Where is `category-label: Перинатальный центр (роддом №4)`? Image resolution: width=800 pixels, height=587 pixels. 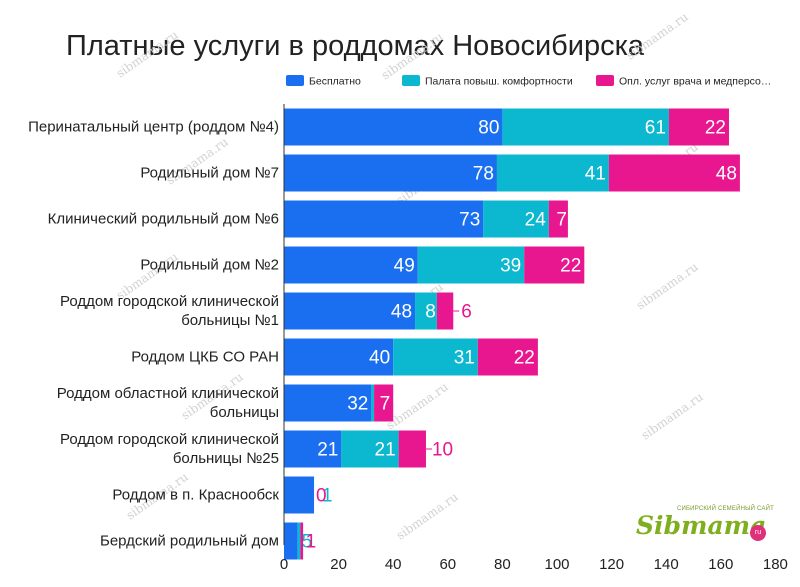
category-label: Перинатальный центр (роддом №4) is located at coordinates (153, 127).